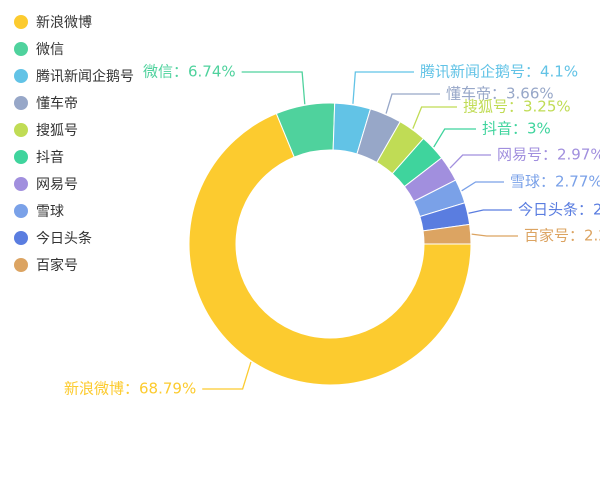 This screenshot has height=488, width=600. What do you see at coordinates (64, 22) in the screenshot?
I see `legend-label: 新浪微博` at bounding box center [64, 22].